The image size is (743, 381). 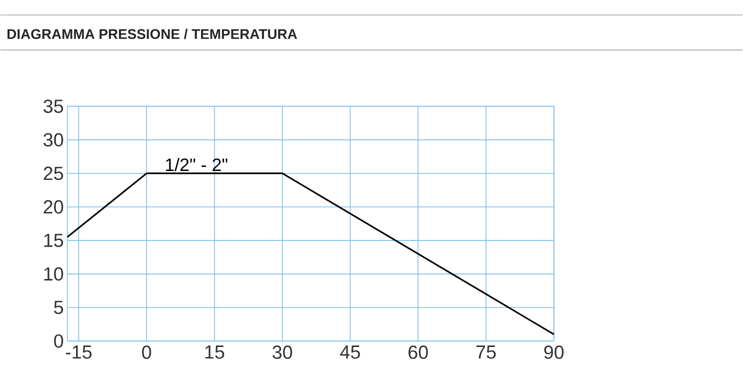 What do you see at coordinates (54, 241) in the screenshot?
I see `y-tick-label: 15` at bounding box center [54, 241].